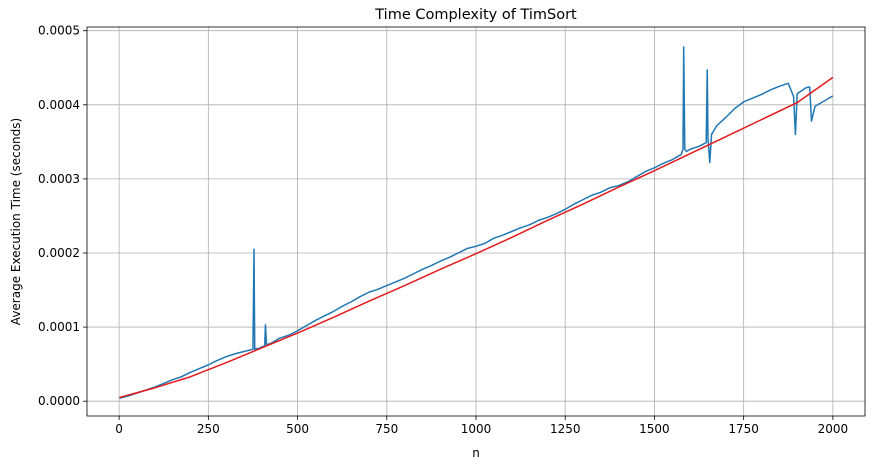 This screenshot has height=468, width=873. What do you see at coordinates (59, 105) in the screenshot?
I see `y-tick-label: 0.0004` at bounding box center [59, 105].